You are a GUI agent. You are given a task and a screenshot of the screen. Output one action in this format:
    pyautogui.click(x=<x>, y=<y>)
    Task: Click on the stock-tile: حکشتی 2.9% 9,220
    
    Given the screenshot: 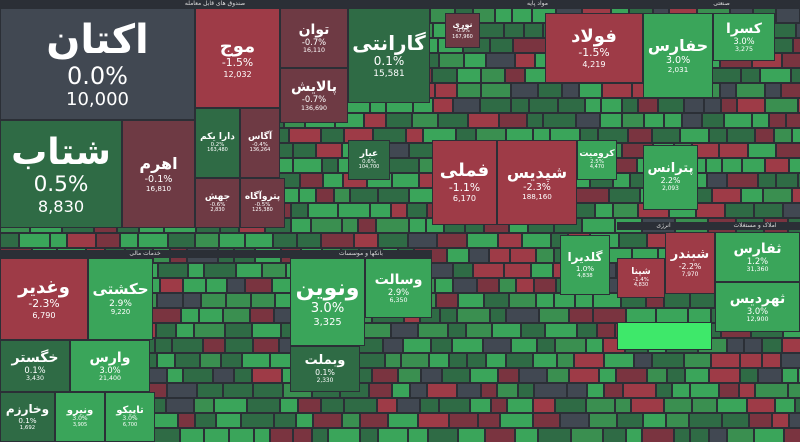 What is the action you would take?
    pyautogui.click(x=120, y=299)
    